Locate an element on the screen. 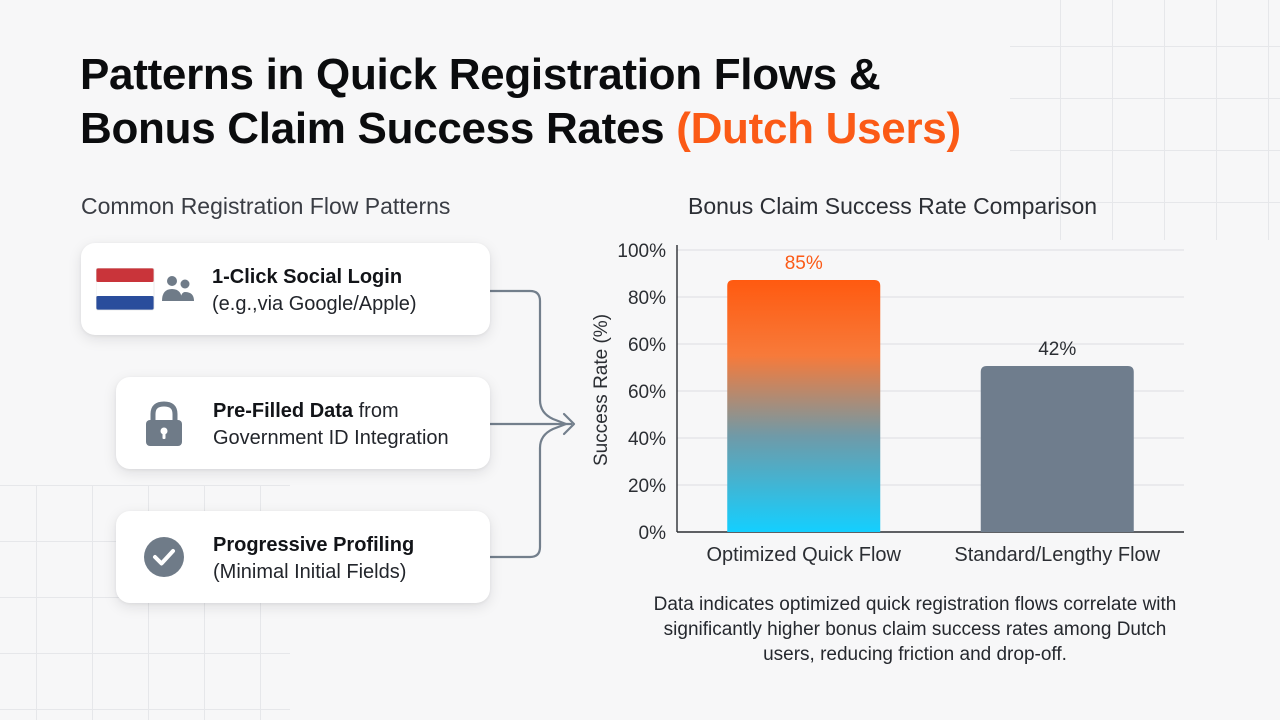 The image size is (1280, 720). y-axis-label: Success Rate (%) is located at coordinates (601, 390).